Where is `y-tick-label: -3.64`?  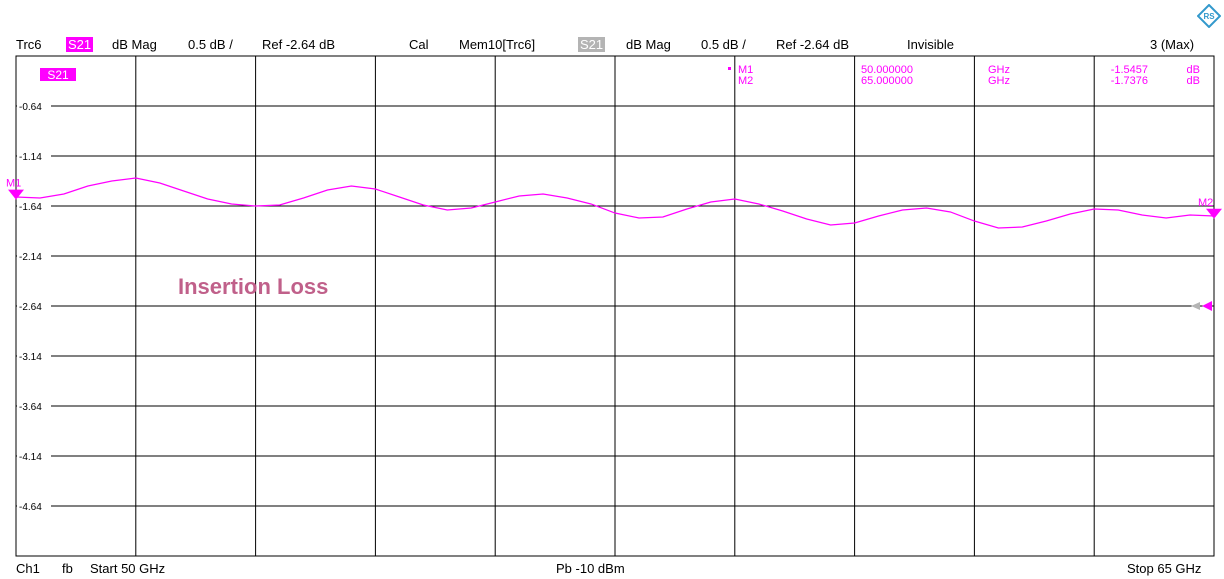
y-tick-label: -3.64 is located at coordinates (30, 407).